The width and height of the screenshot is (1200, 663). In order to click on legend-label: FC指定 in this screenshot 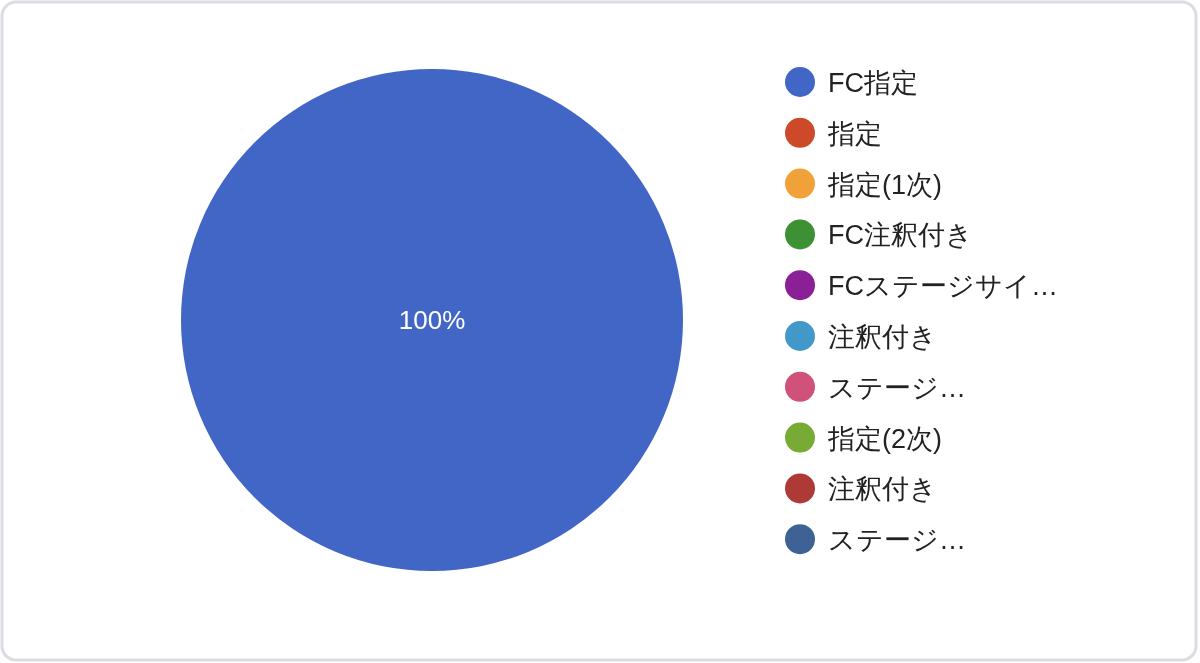, I will do `click(873, 83)`.